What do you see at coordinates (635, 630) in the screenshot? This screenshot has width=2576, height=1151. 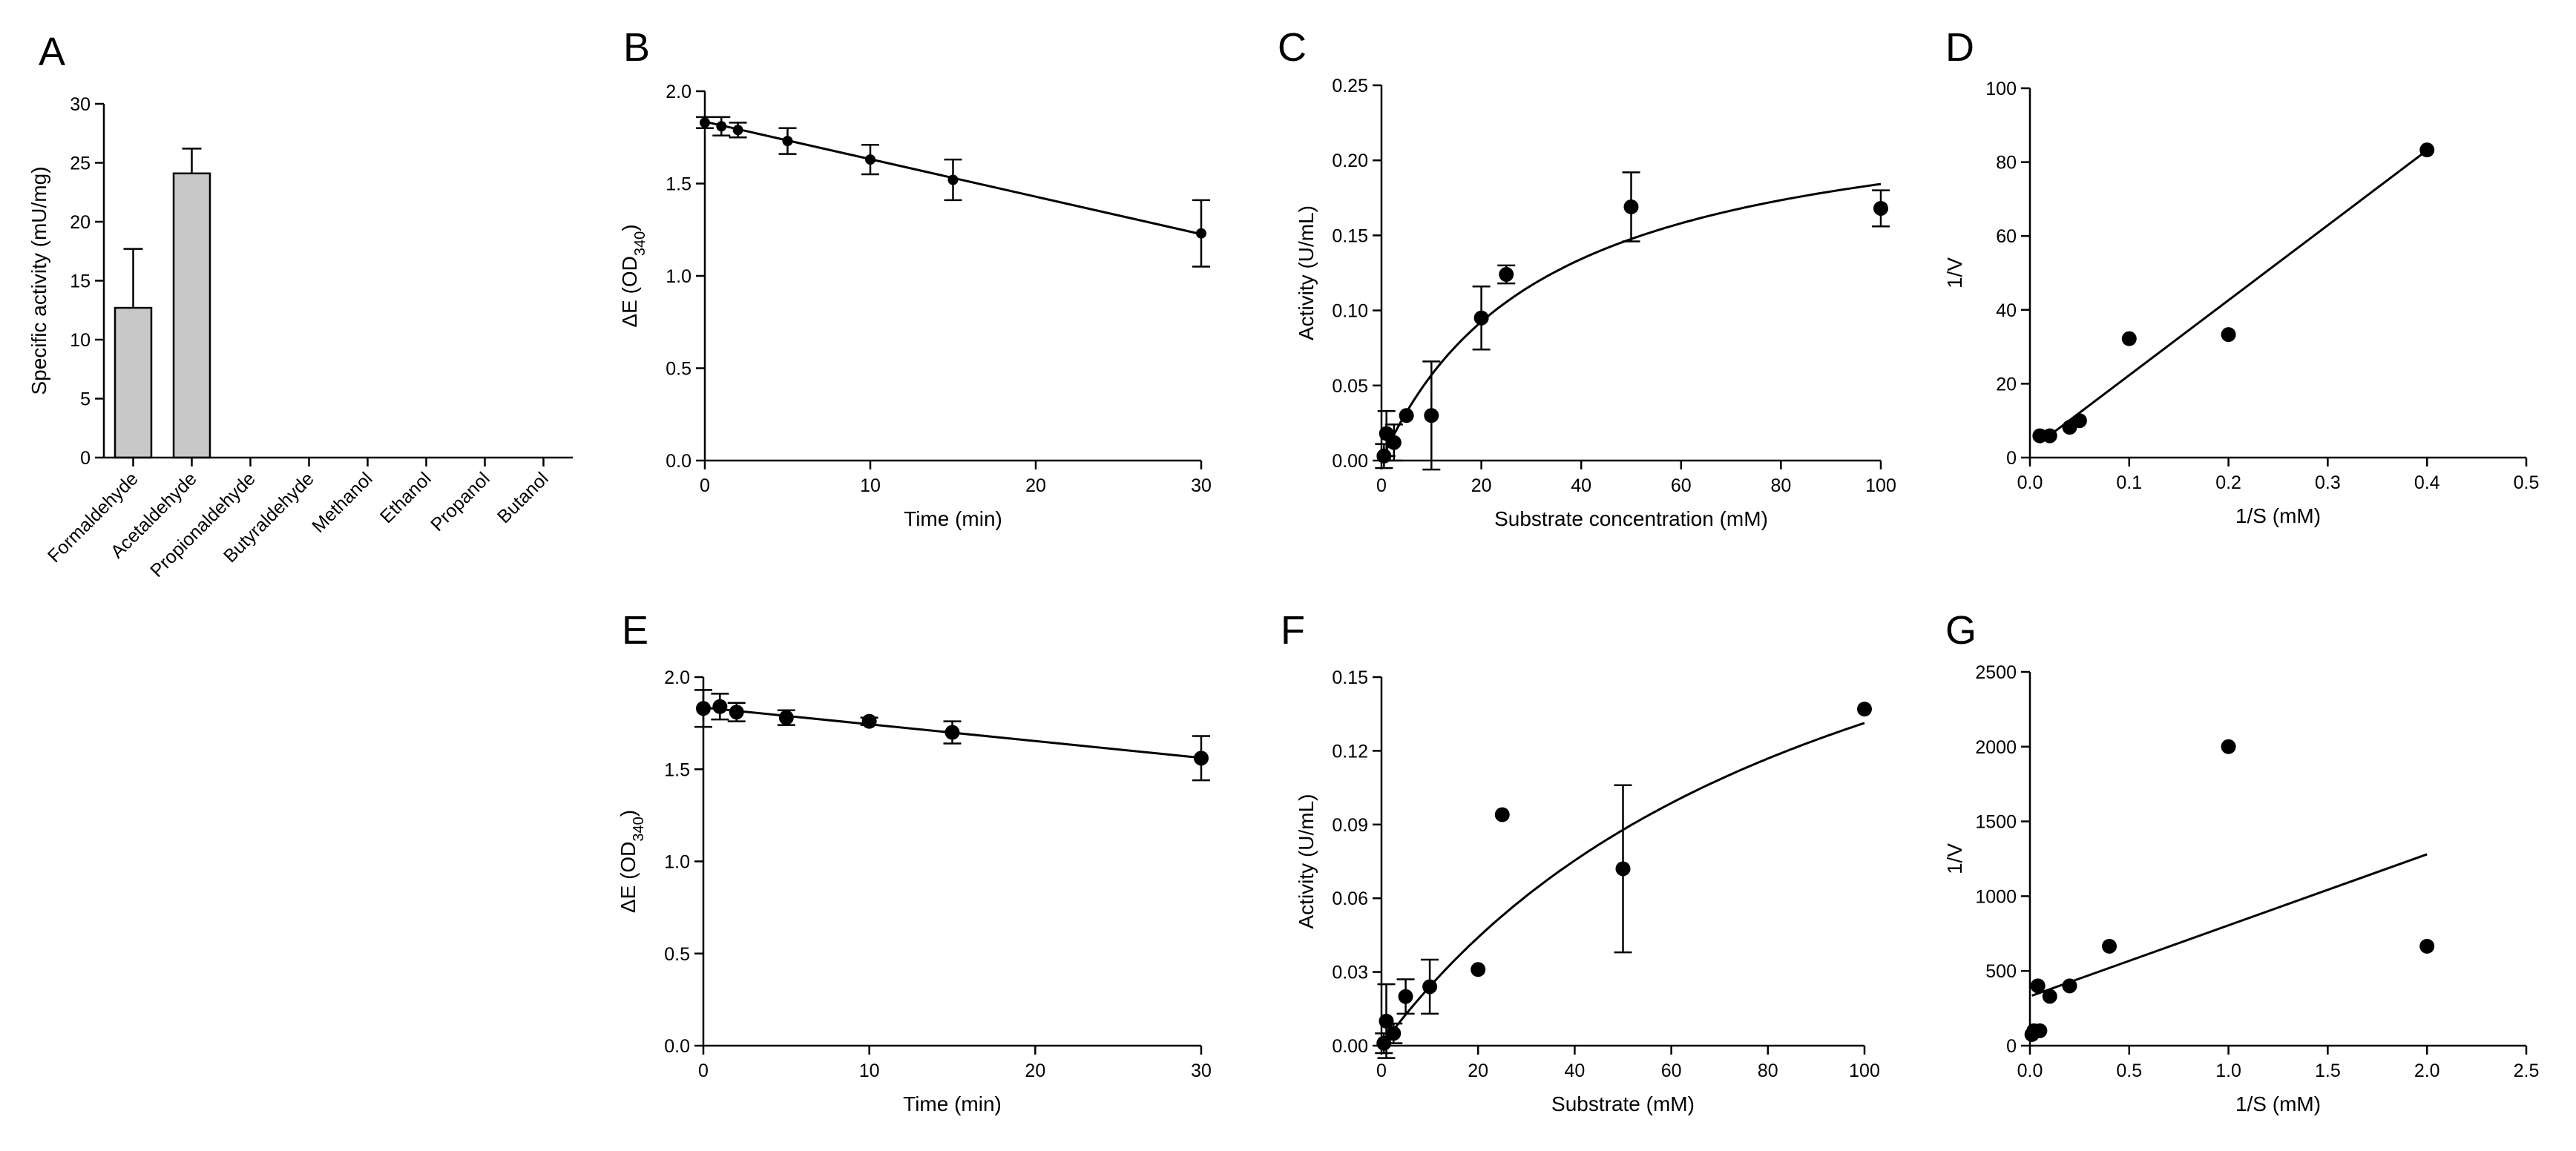 I see `panel-letter: E` at bounding box center [635, 630].